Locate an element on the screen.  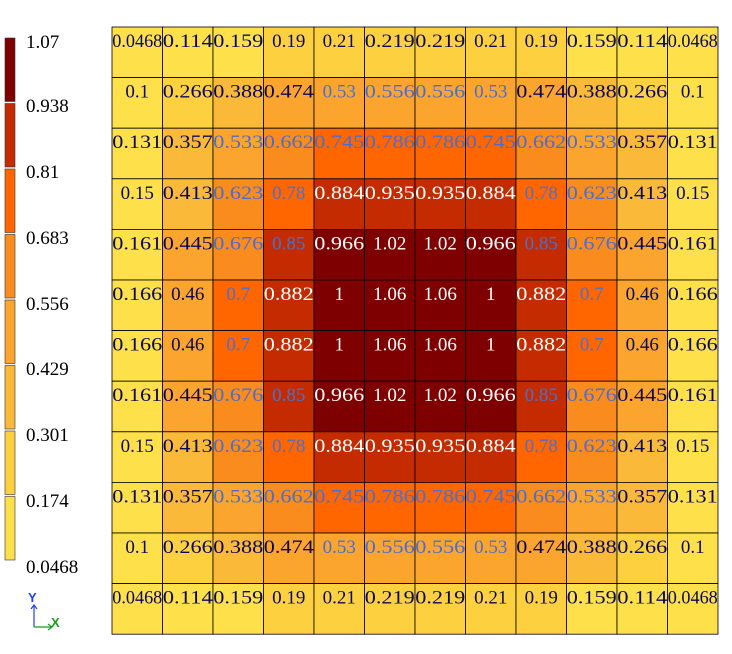
heatmap-cell-label-r1-c6: 0.556 is located at coordinates (440, 92).